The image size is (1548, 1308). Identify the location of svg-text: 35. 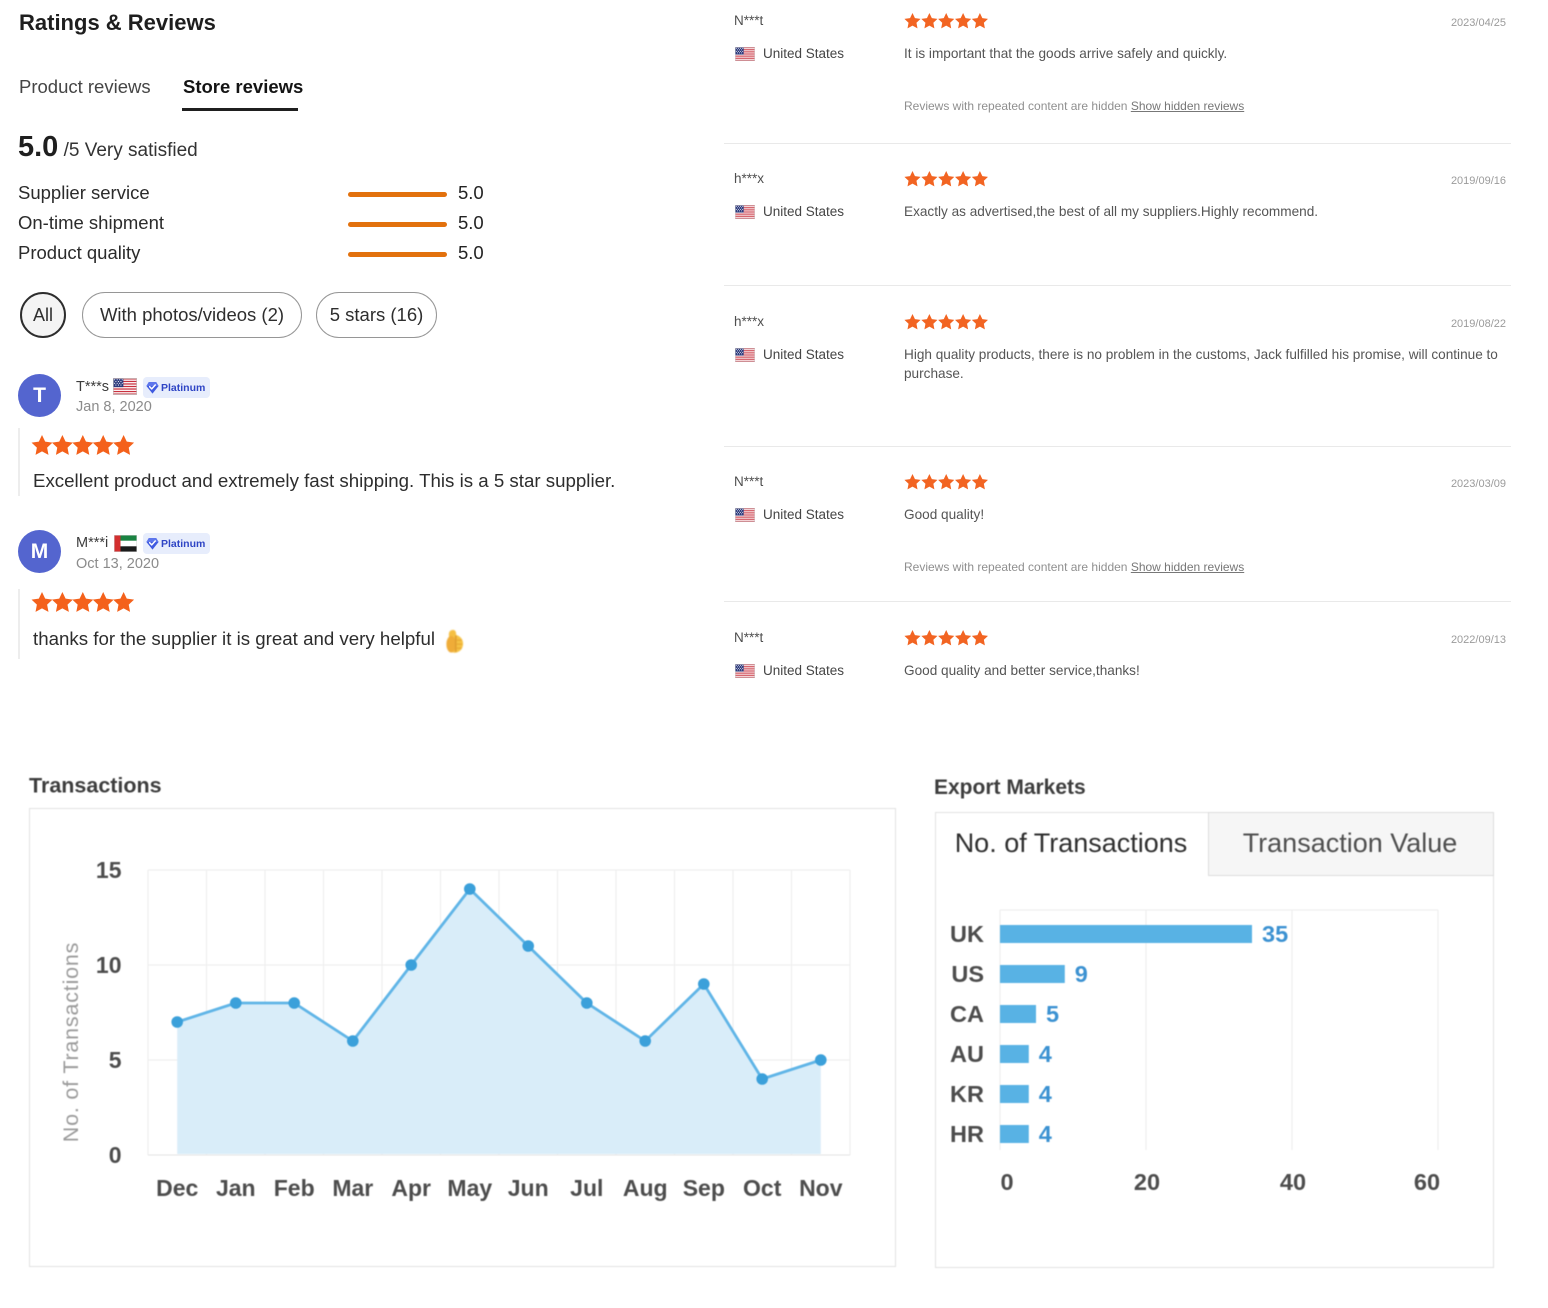
(1275, 934).